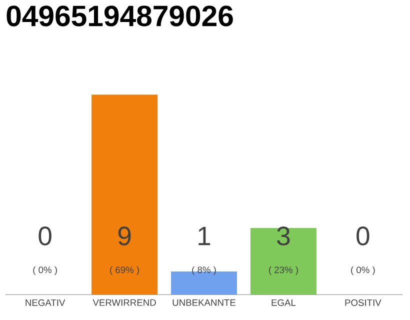 The image size is (410, 320). Describe the element at coordinates (204, 302) in the screenshot. I see `x-tick-label: UNBEKANNTE` at that location.